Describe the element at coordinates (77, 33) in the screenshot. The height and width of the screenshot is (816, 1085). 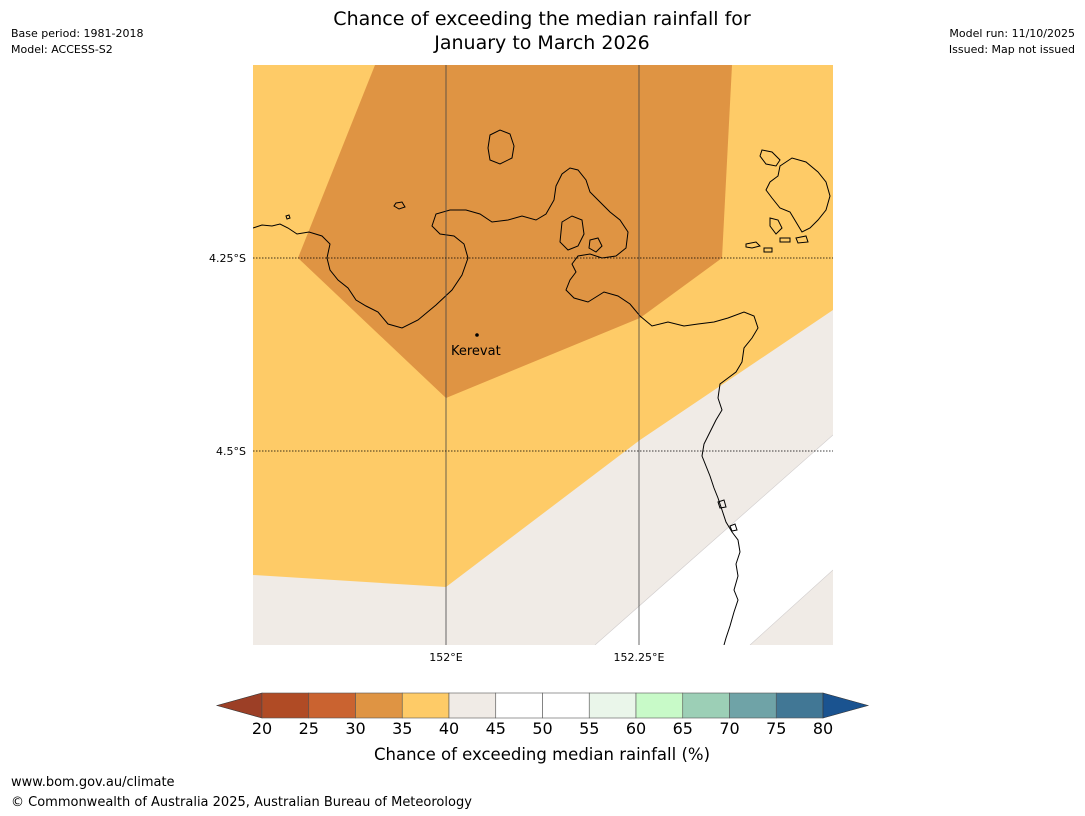
I see `base-period-text: Base period: 1981-2018` at that location.